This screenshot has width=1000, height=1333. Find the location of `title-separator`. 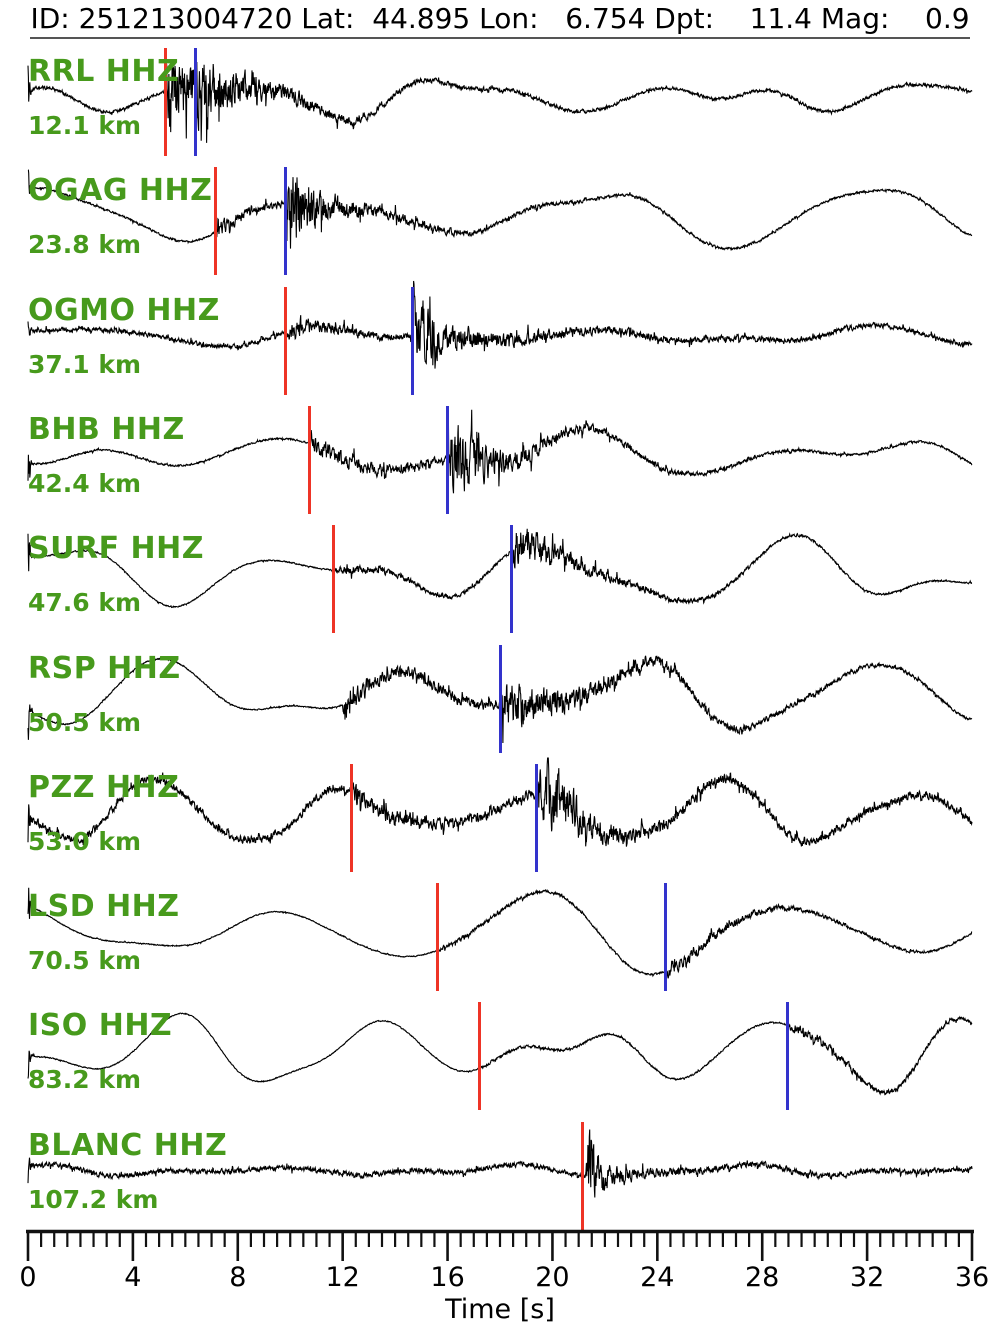

title-separator is located at coordinates (500, 38).